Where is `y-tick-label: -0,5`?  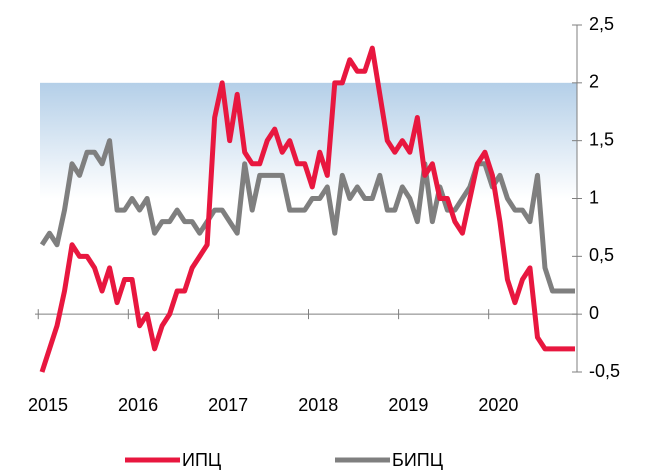 y-tick-label: -0,5 is located at coordinates (604, 371).